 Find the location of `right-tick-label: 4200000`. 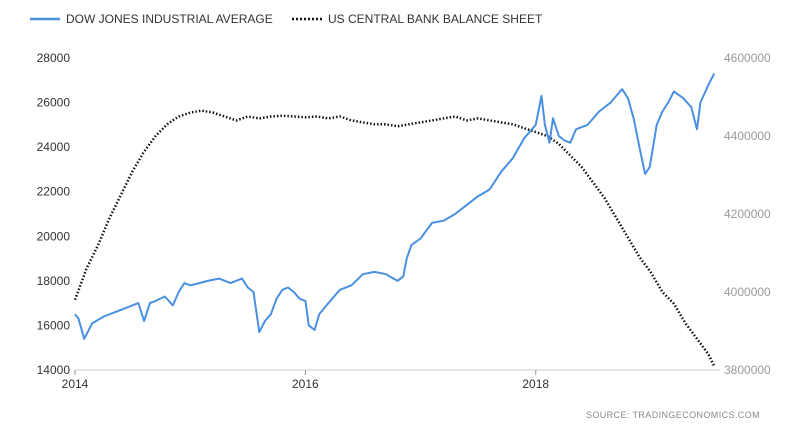

right-tick-label: 4200000 is located at coordinates (747, 214).